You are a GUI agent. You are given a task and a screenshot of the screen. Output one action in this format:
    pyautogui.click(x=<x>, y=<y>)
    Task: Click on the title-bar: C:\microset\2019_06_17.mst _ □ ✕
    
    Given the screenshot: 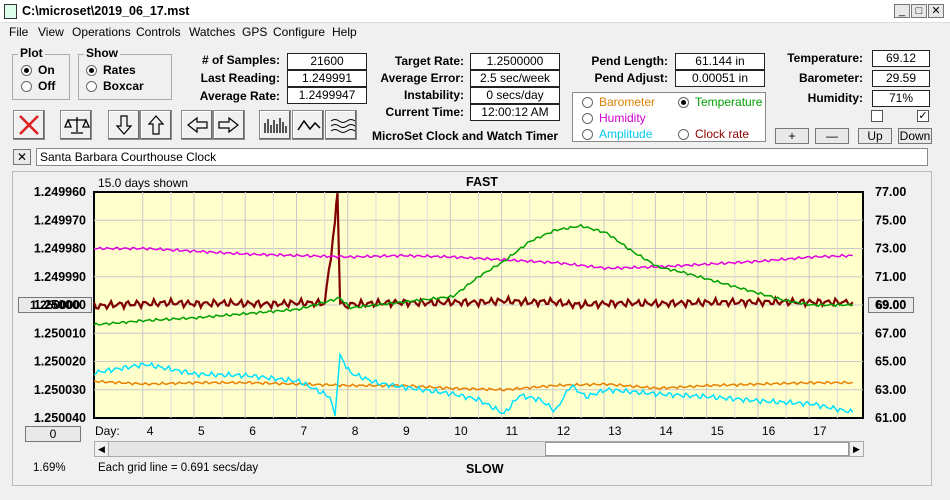 What is the action you would take?
    pyautogui.click(x=475, y=11)
    